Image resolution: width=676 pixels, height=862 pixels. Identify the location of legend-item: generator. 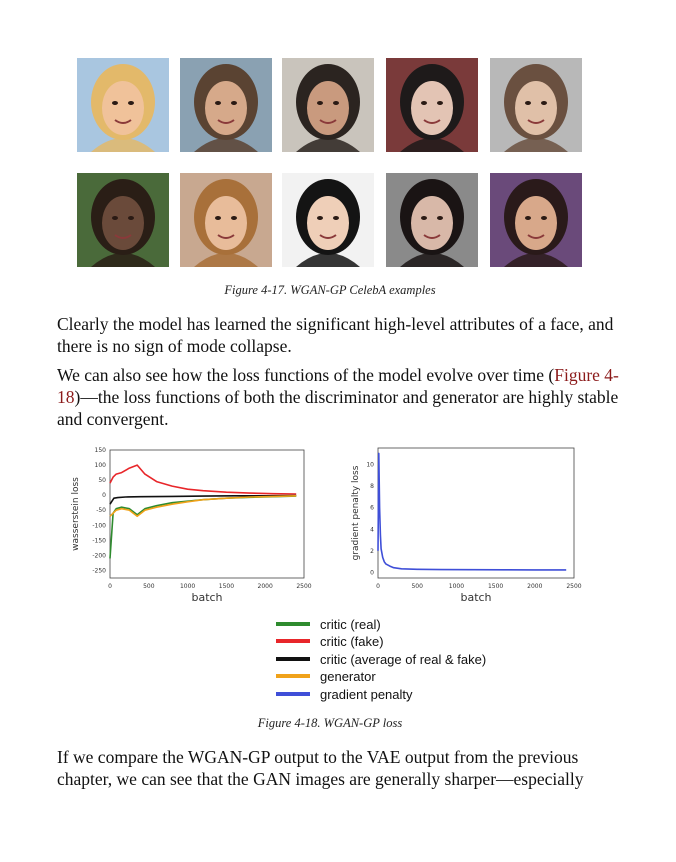
(326, 676).